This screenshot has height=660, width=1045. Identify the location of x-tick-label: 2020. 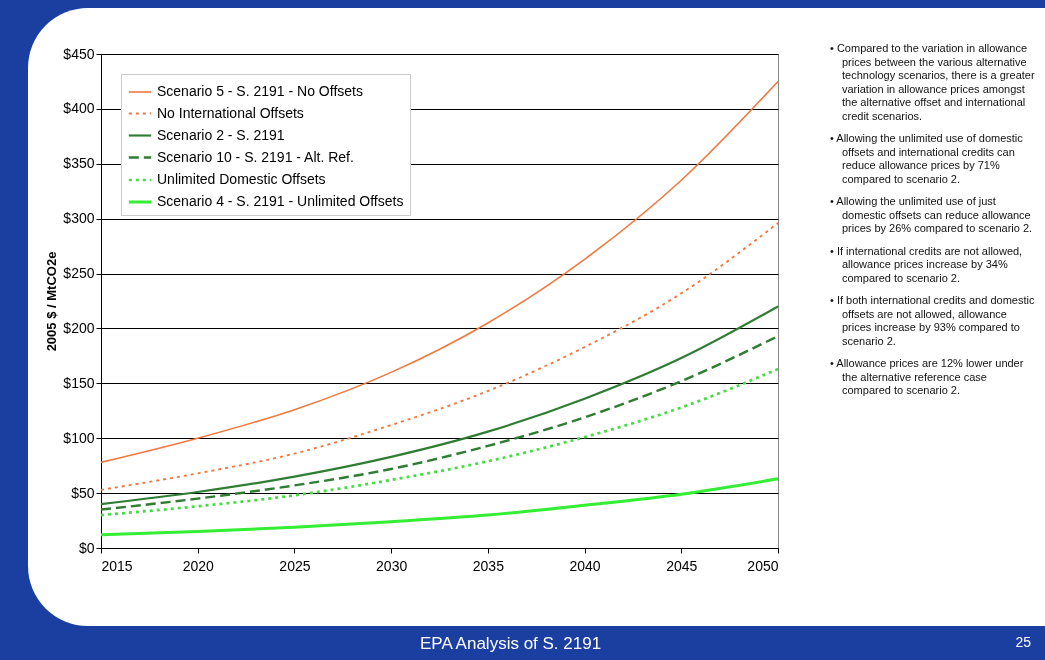
(198, 565).